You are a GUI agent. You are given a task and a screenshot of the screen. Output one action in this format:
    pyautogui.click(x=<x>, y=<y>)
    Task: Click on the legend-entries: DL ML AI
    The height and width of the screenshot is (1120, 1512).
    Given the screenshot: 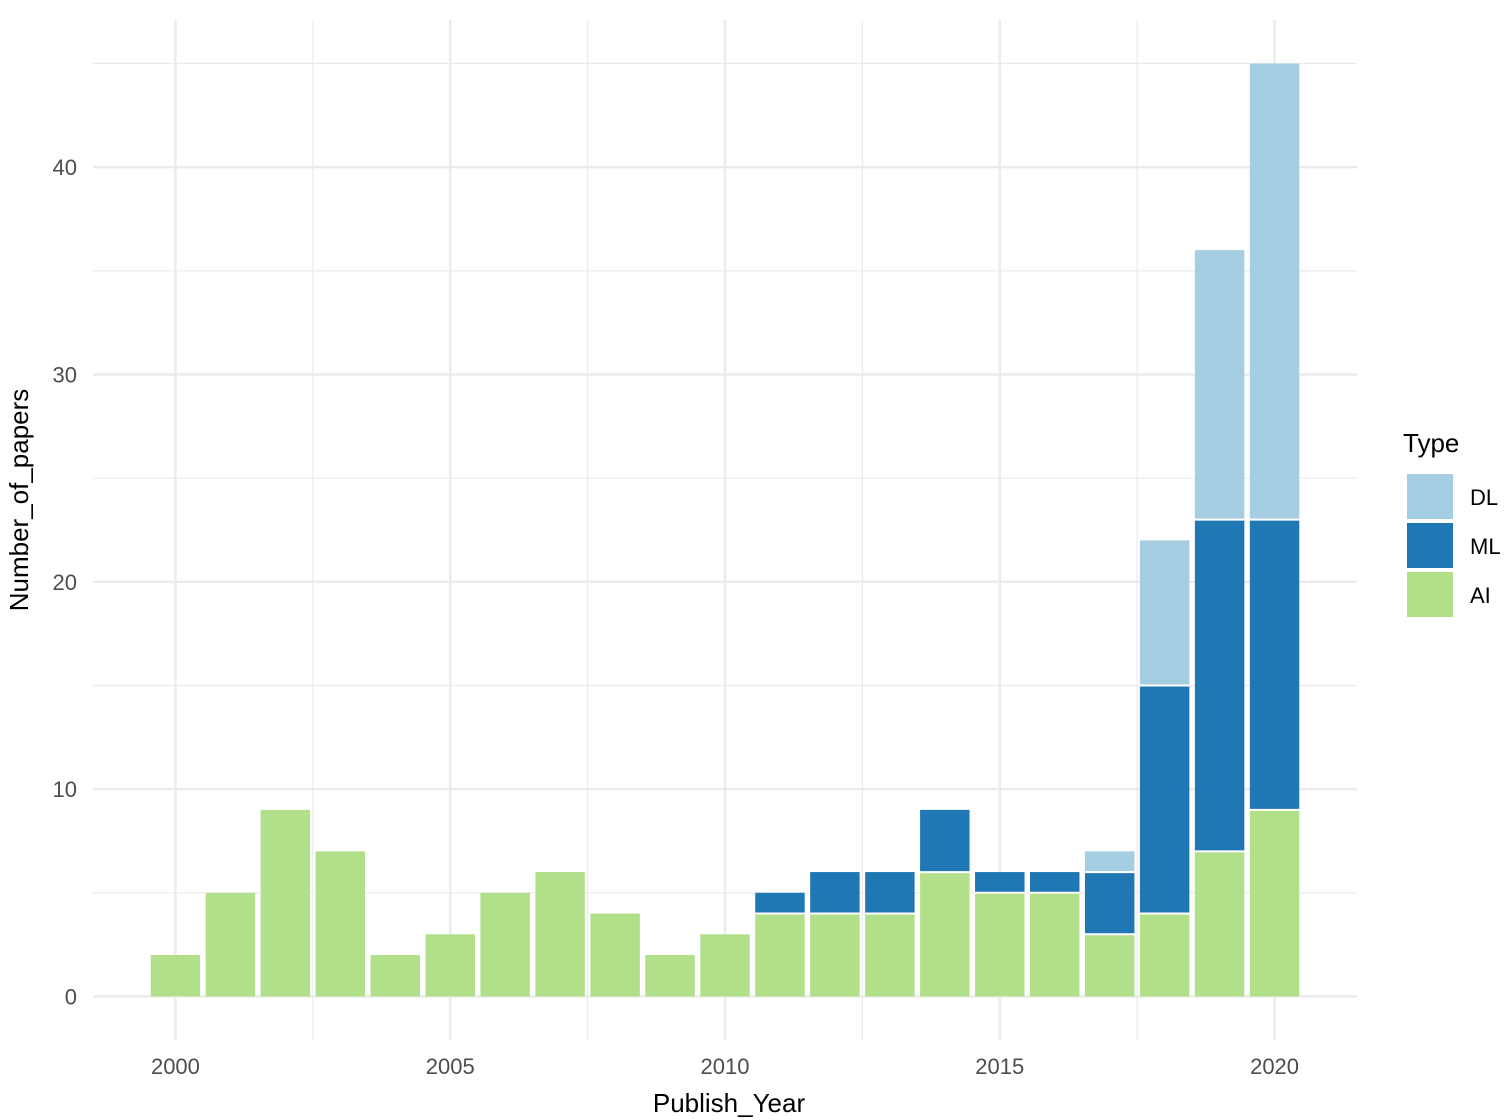 What is the action you would take?
    pyautogui.click(x=1454, y=545)
    